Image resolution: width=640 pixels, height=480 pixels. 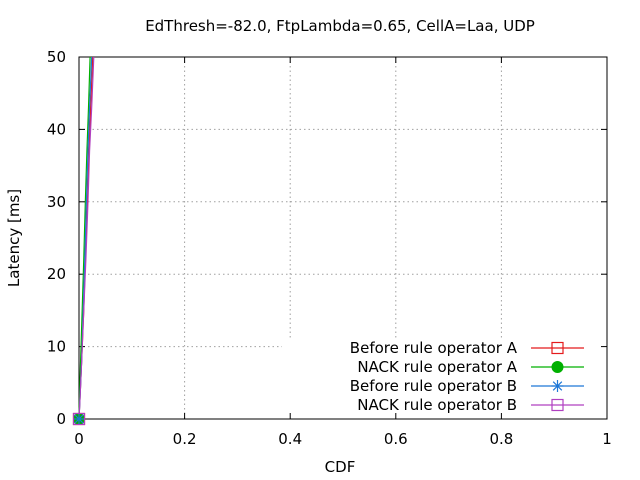 What do you see at coordinates (396, 439) in the screenshot?
I see `x-tick-label: 0.6` at bounding box center [396, 439].